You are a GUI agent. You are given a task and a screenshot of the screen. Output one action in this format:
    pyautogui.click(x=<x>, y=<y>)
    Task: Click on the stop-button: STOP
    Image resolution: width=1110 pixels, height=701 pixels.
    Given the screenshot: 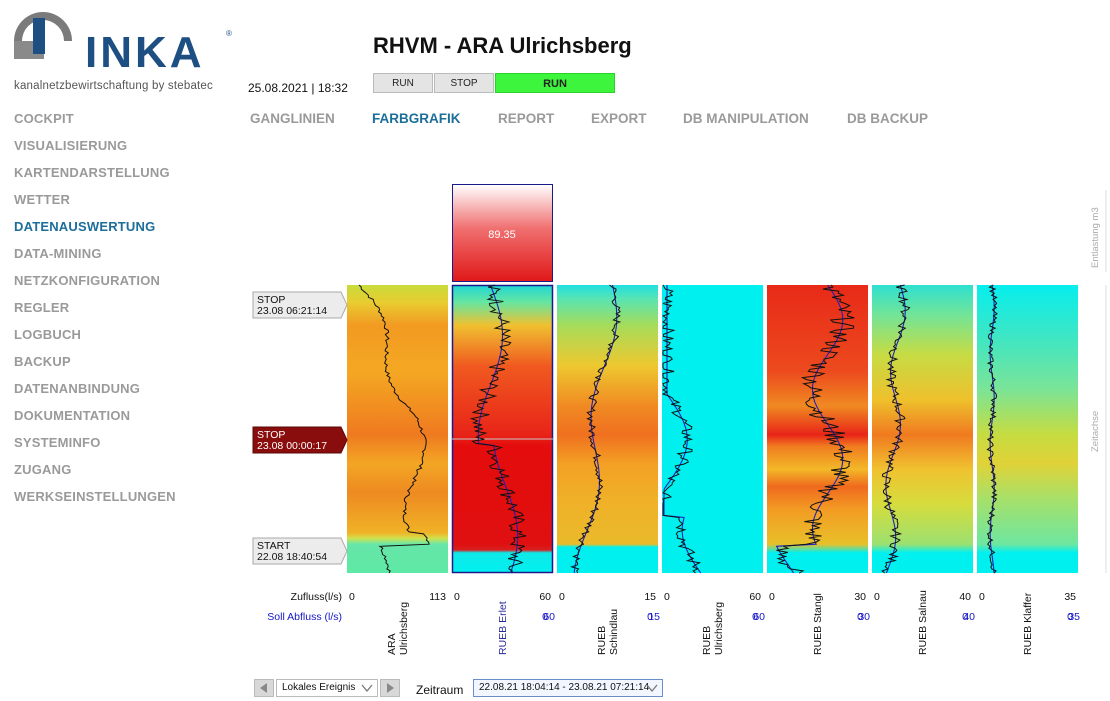 What is the action you would take?
    pyautogui.click(x=464, y=83)
    